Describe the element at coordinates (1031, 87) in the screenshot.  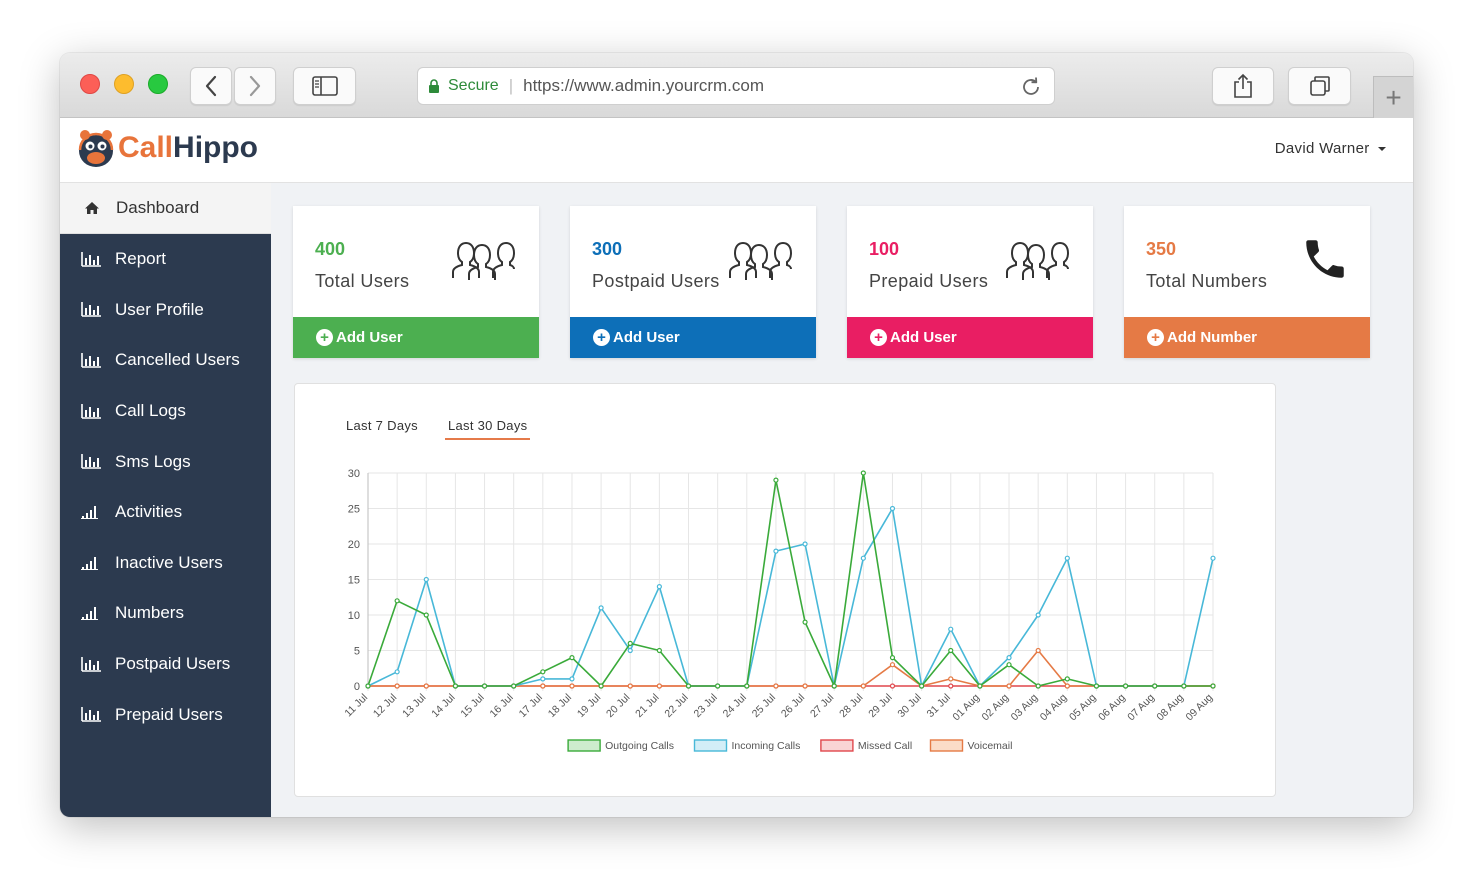
I see `reload-icon` at that location.